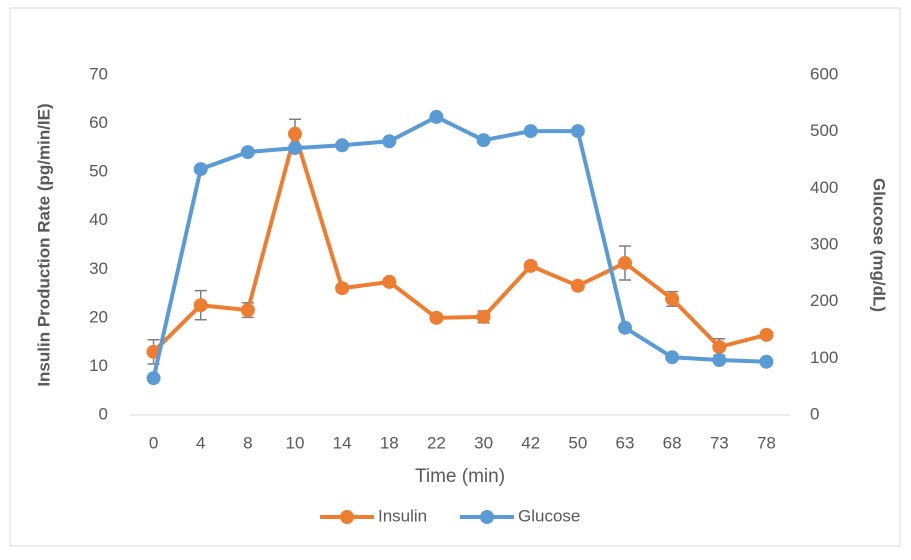  Describe the element at coordinates (719, 442) in the screenshot. I see `x-tick-label: 73` at that location.